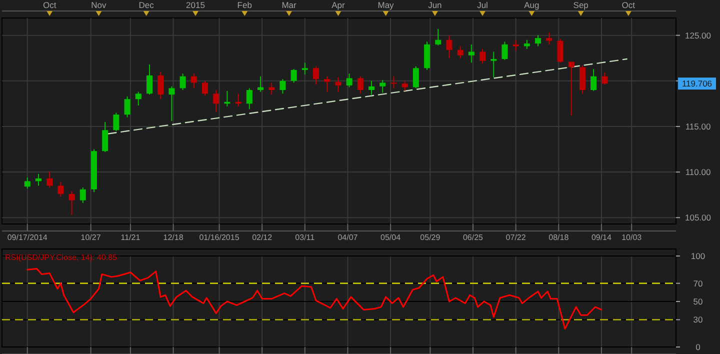 Image resolution: width=720 pixels, height=354 pixels. I want to click on x-tick-label: 01/16/2015, so click(219, 237).